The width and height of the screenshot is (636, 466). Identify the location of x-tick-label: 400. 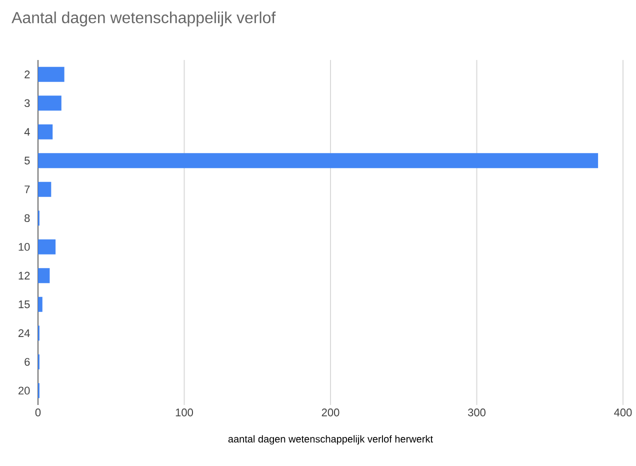
(623, 412).